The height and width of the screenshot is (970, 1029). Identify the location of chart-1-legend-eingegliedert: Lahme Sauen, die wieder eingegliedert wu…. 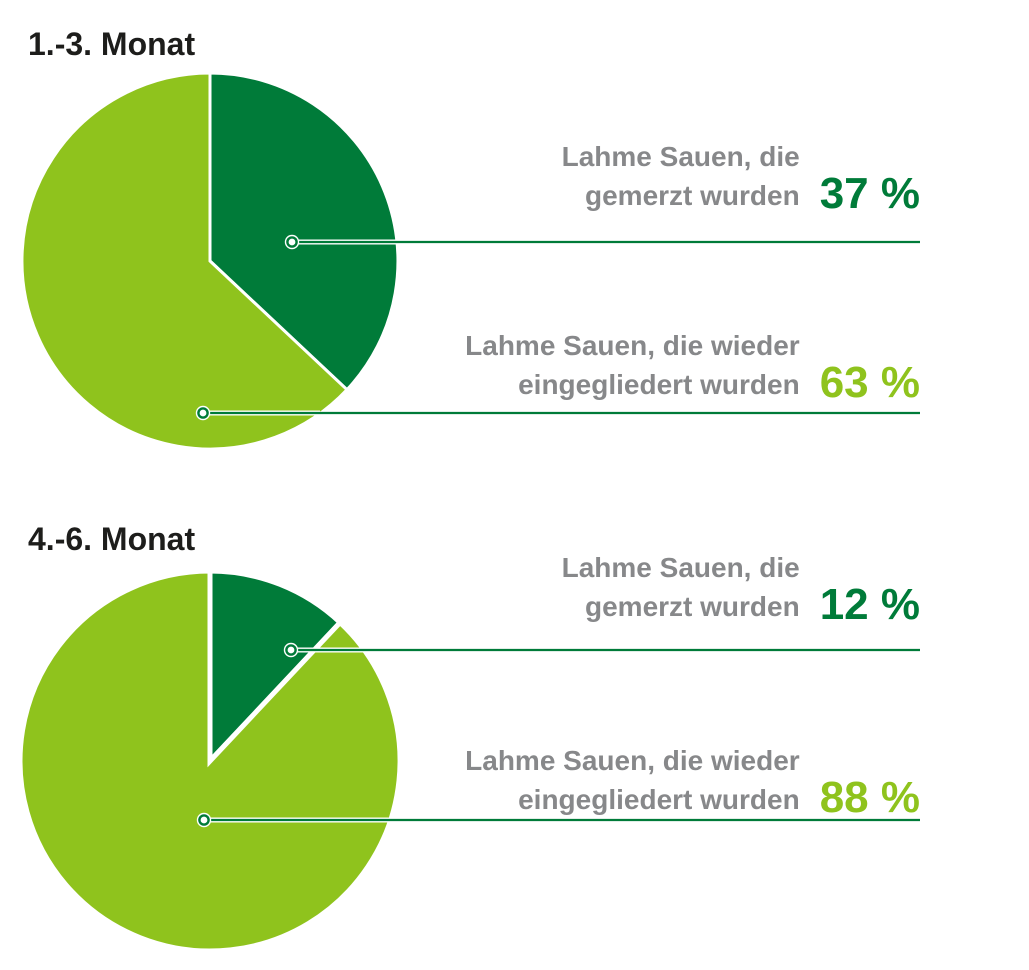
(692, 366).